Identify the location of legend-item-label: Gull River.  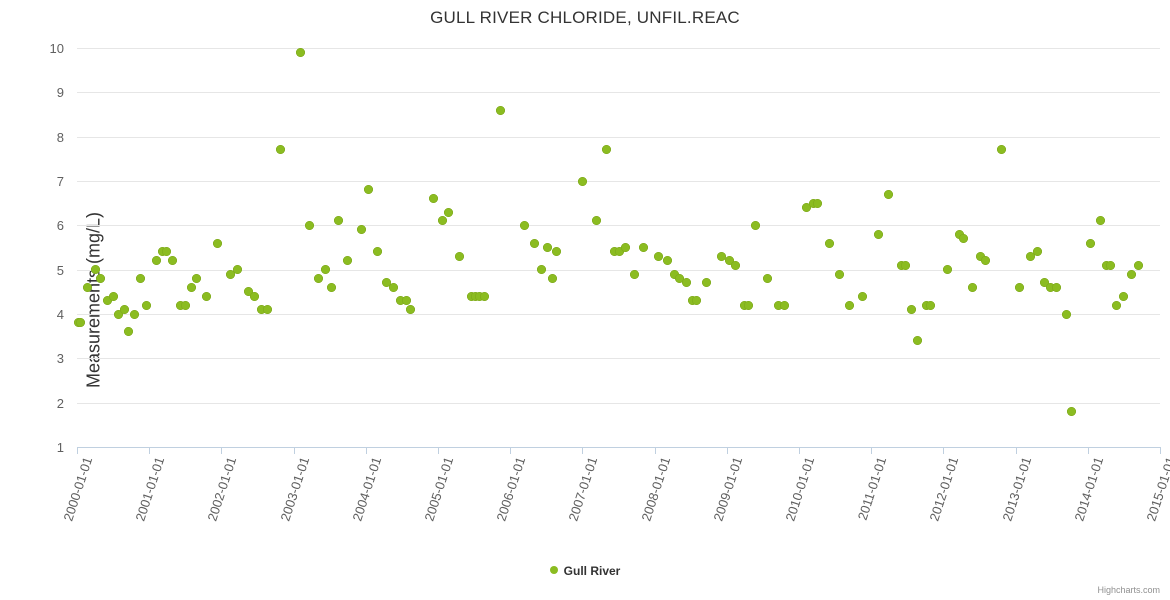
(592, 570).